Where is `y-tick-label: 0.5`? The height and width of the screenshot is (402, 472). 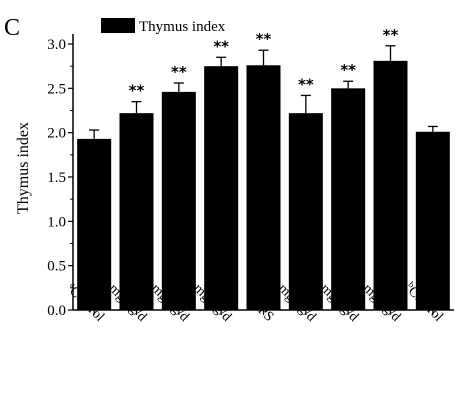 y-tick-label: 0.5 is located at coordinates (56, 267).